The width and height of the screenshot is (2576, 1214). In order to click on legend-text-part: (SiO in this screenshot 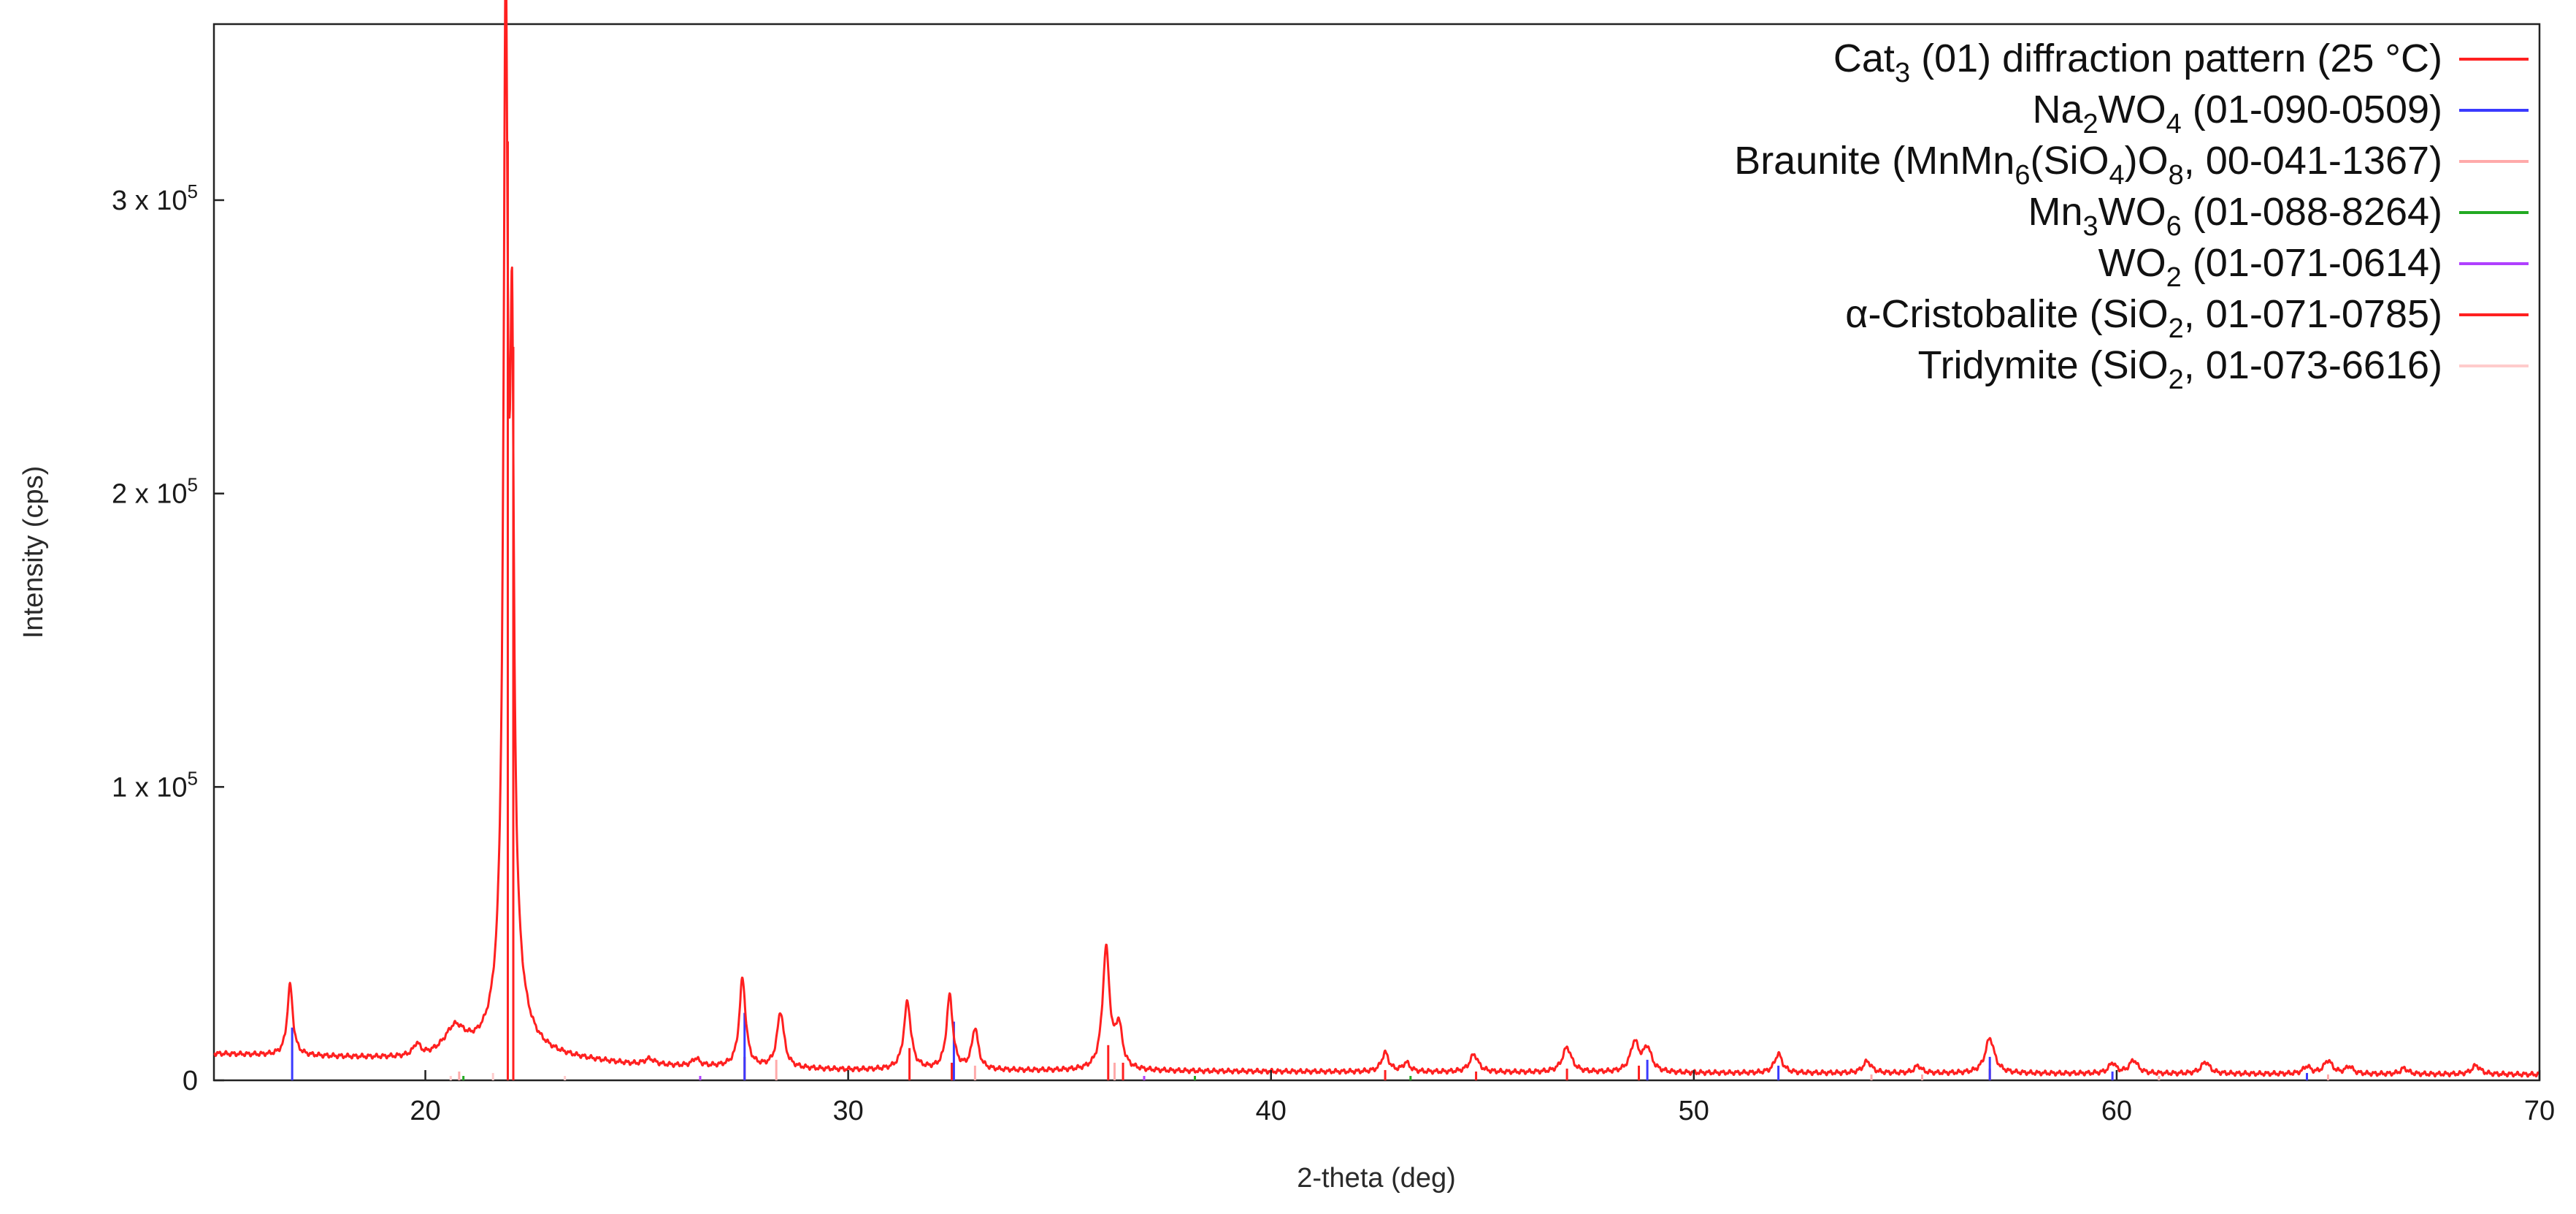, I will do `click(2069, 161)`.